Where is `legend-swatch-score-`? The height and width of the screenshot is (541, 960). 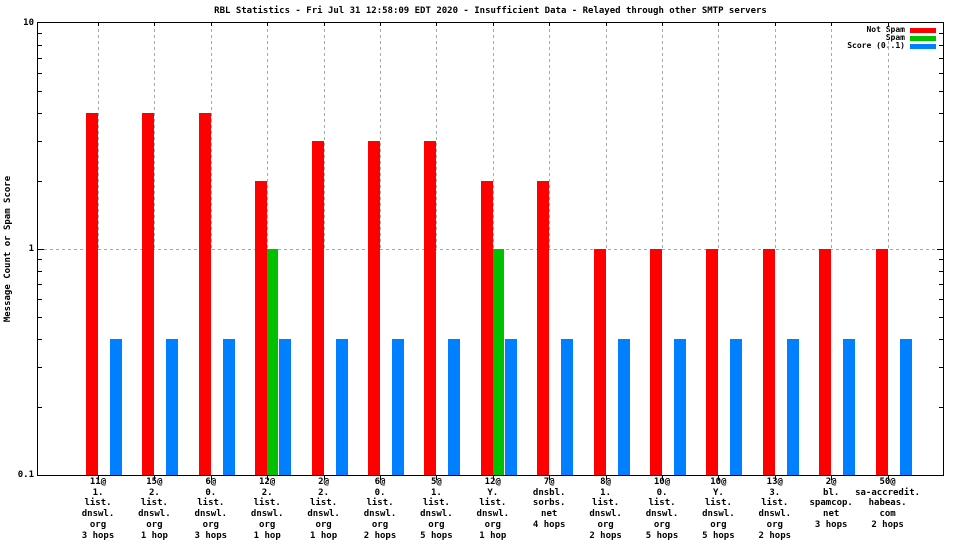
legend-swatch-score- is located at coordinates (923, 46).